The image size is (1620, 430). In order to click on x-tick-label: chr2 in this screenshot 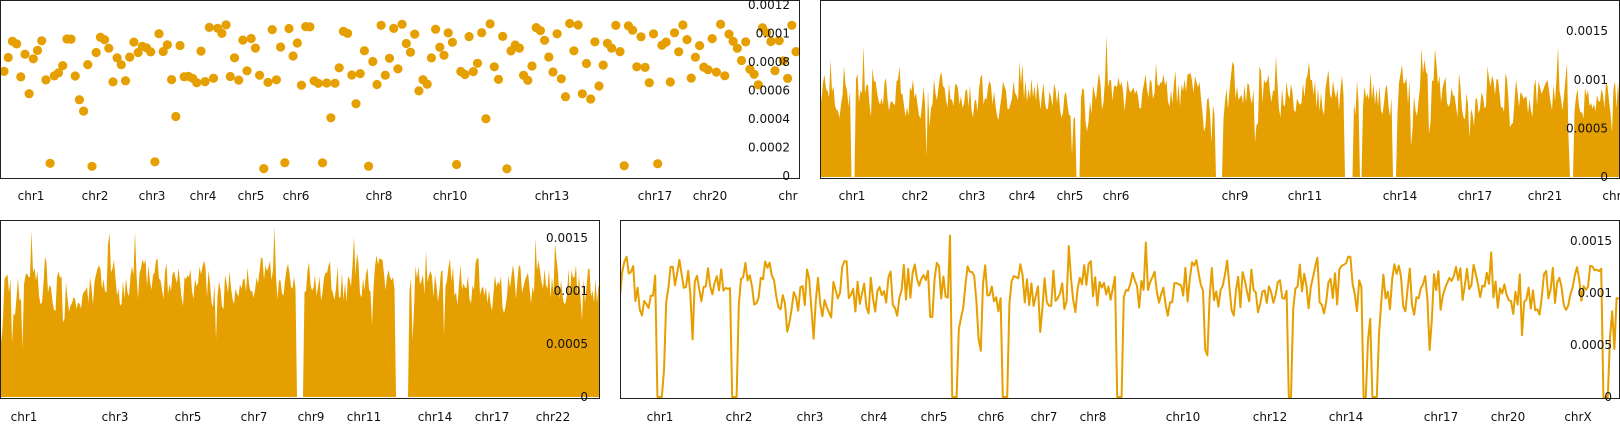, I will do `click(95, 196)`.